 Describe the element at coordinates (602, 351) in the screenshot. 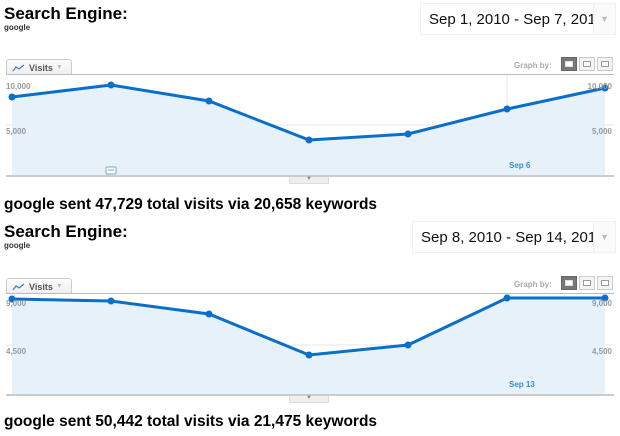

I see `svg-text: 4,500` at that location.